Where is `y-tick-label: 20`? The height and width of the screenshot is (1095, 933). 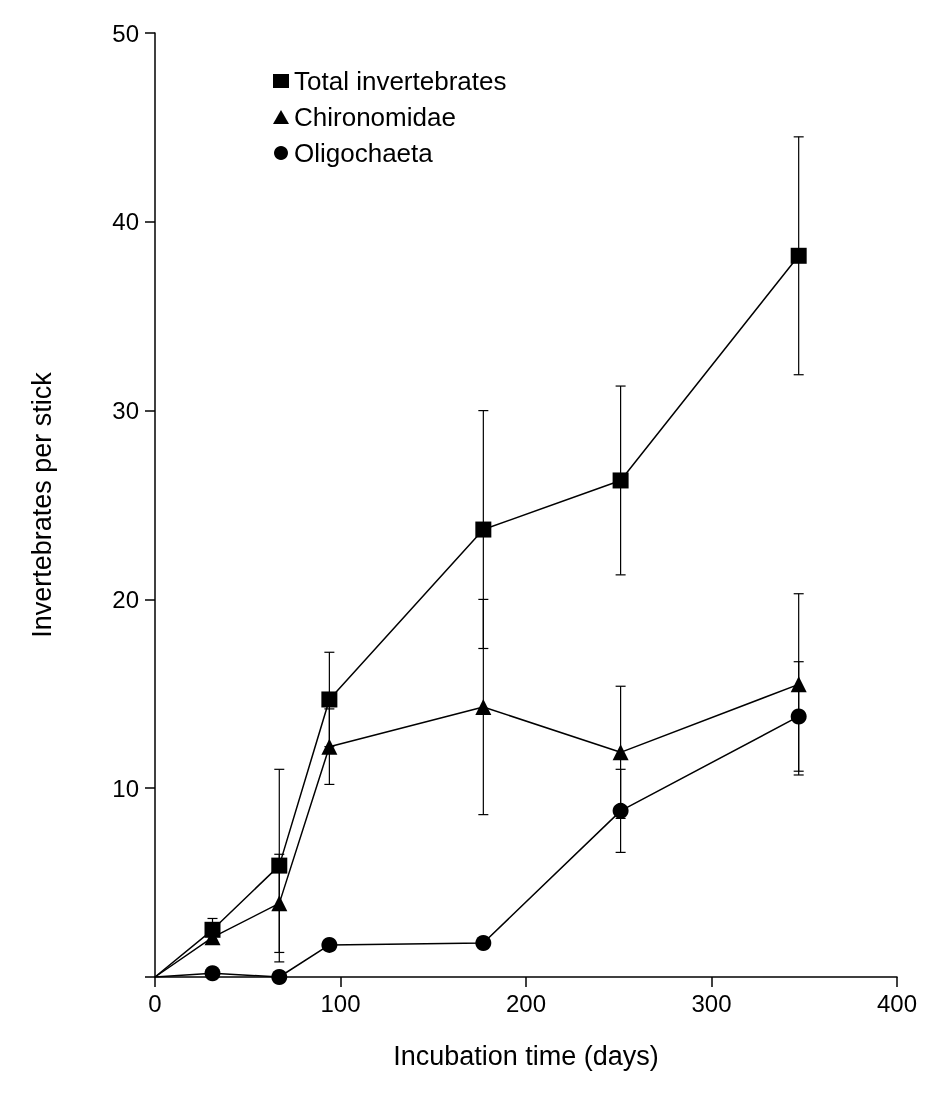 y-tick-label: 20 is located at coordinates (125, 599).